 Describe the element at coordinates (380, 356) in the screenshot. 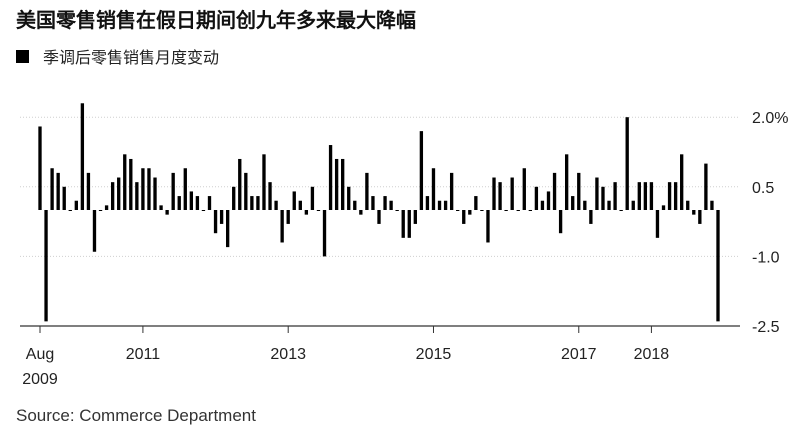

I see `x-axis: Aug 2009 2011 2013 2015 2017 2018` at that location.